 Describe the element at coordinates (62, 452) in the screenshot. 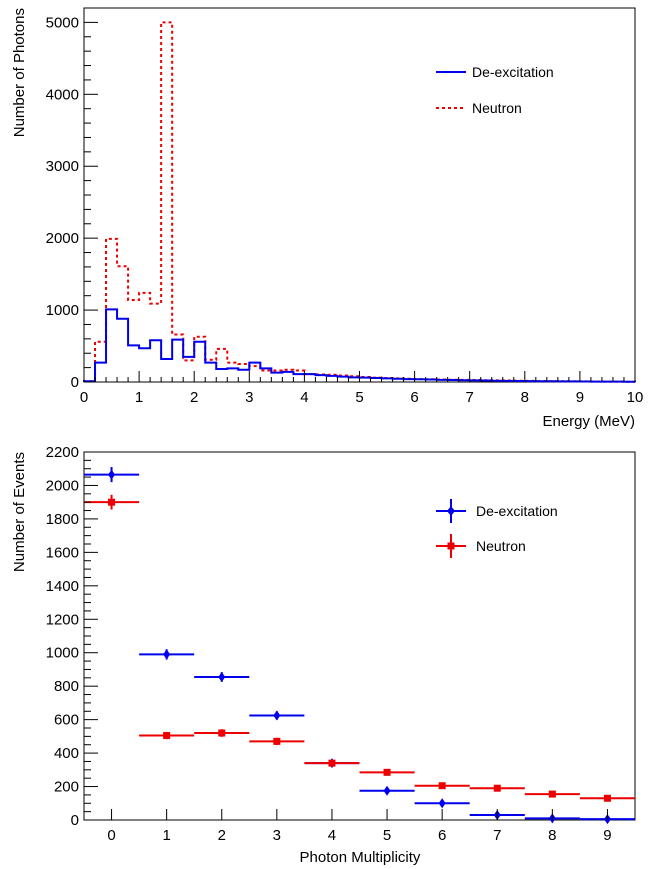

I see `y-tick-label: 2200` at that location.